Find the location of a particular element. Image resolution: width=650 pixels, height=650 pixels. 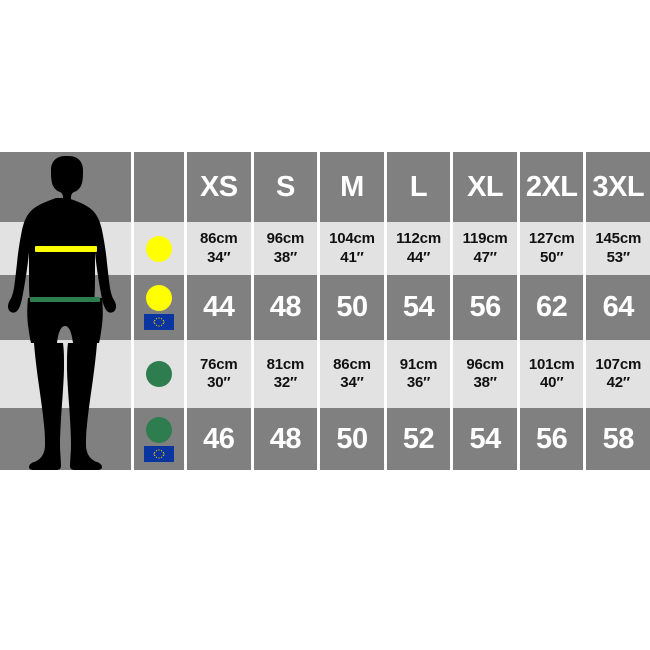

icon-cell-waist-eu is located at coordinates (159, 439).